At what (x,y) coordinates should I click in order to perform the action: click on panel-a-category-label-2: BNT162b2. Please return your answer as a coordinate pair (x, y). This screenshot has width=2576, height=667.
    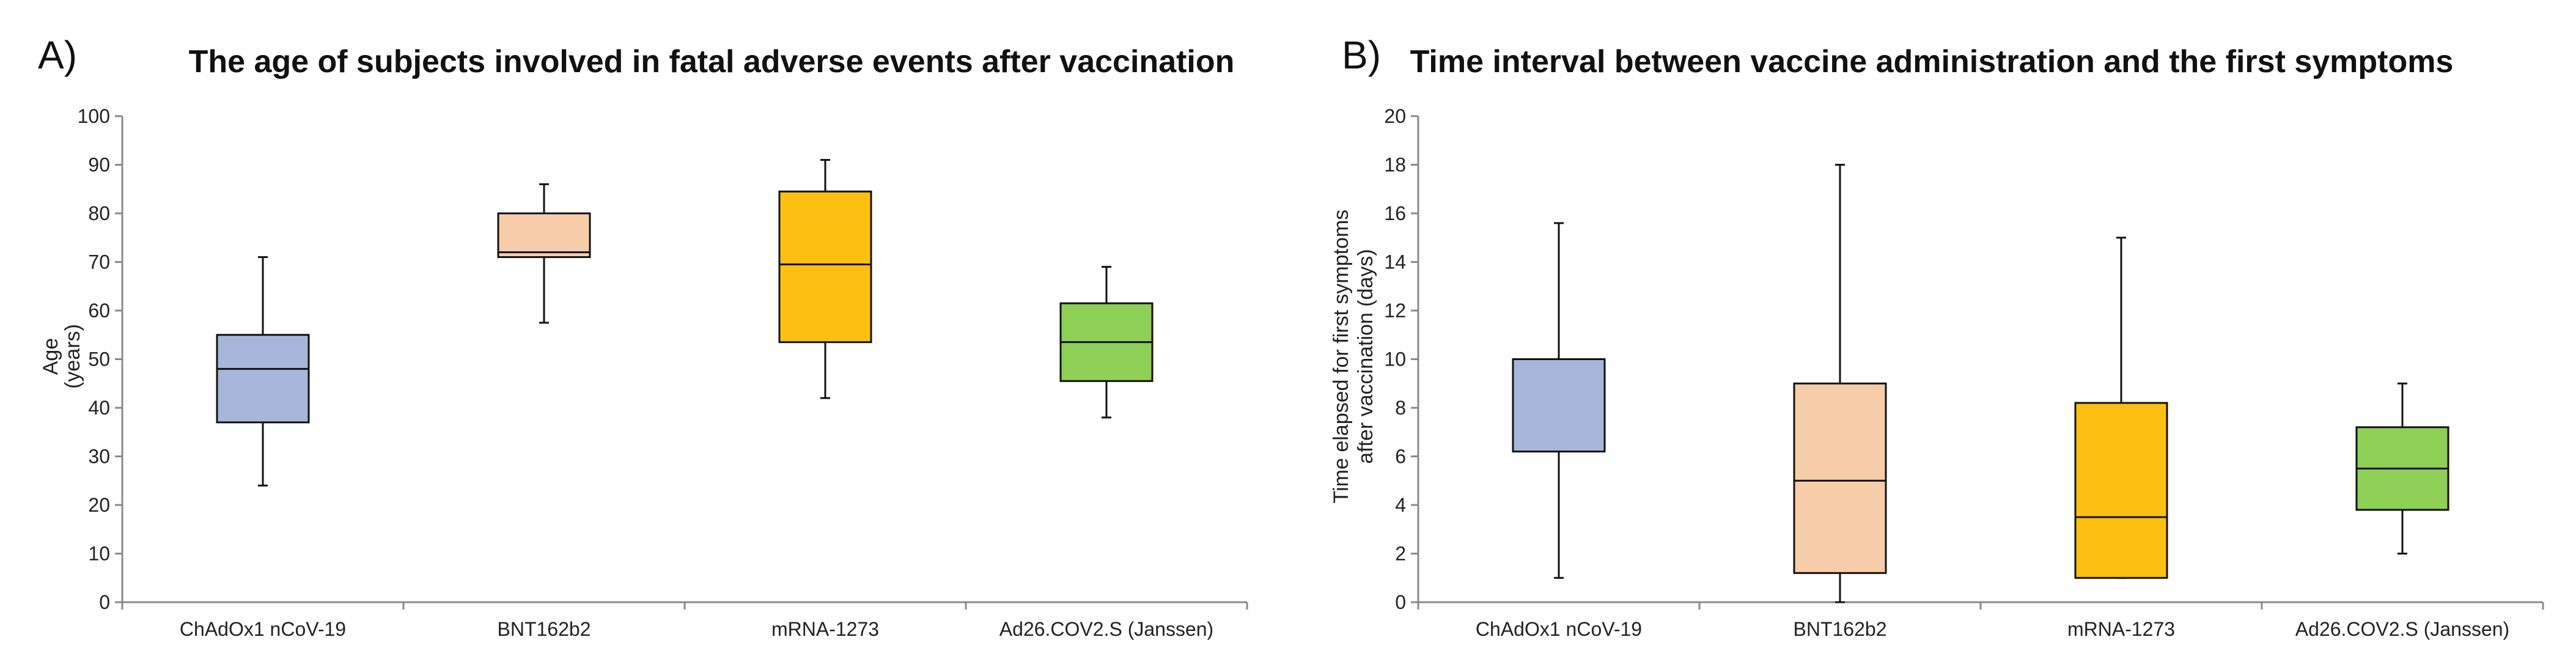
    Looking at the image, I should click on (544, 629).